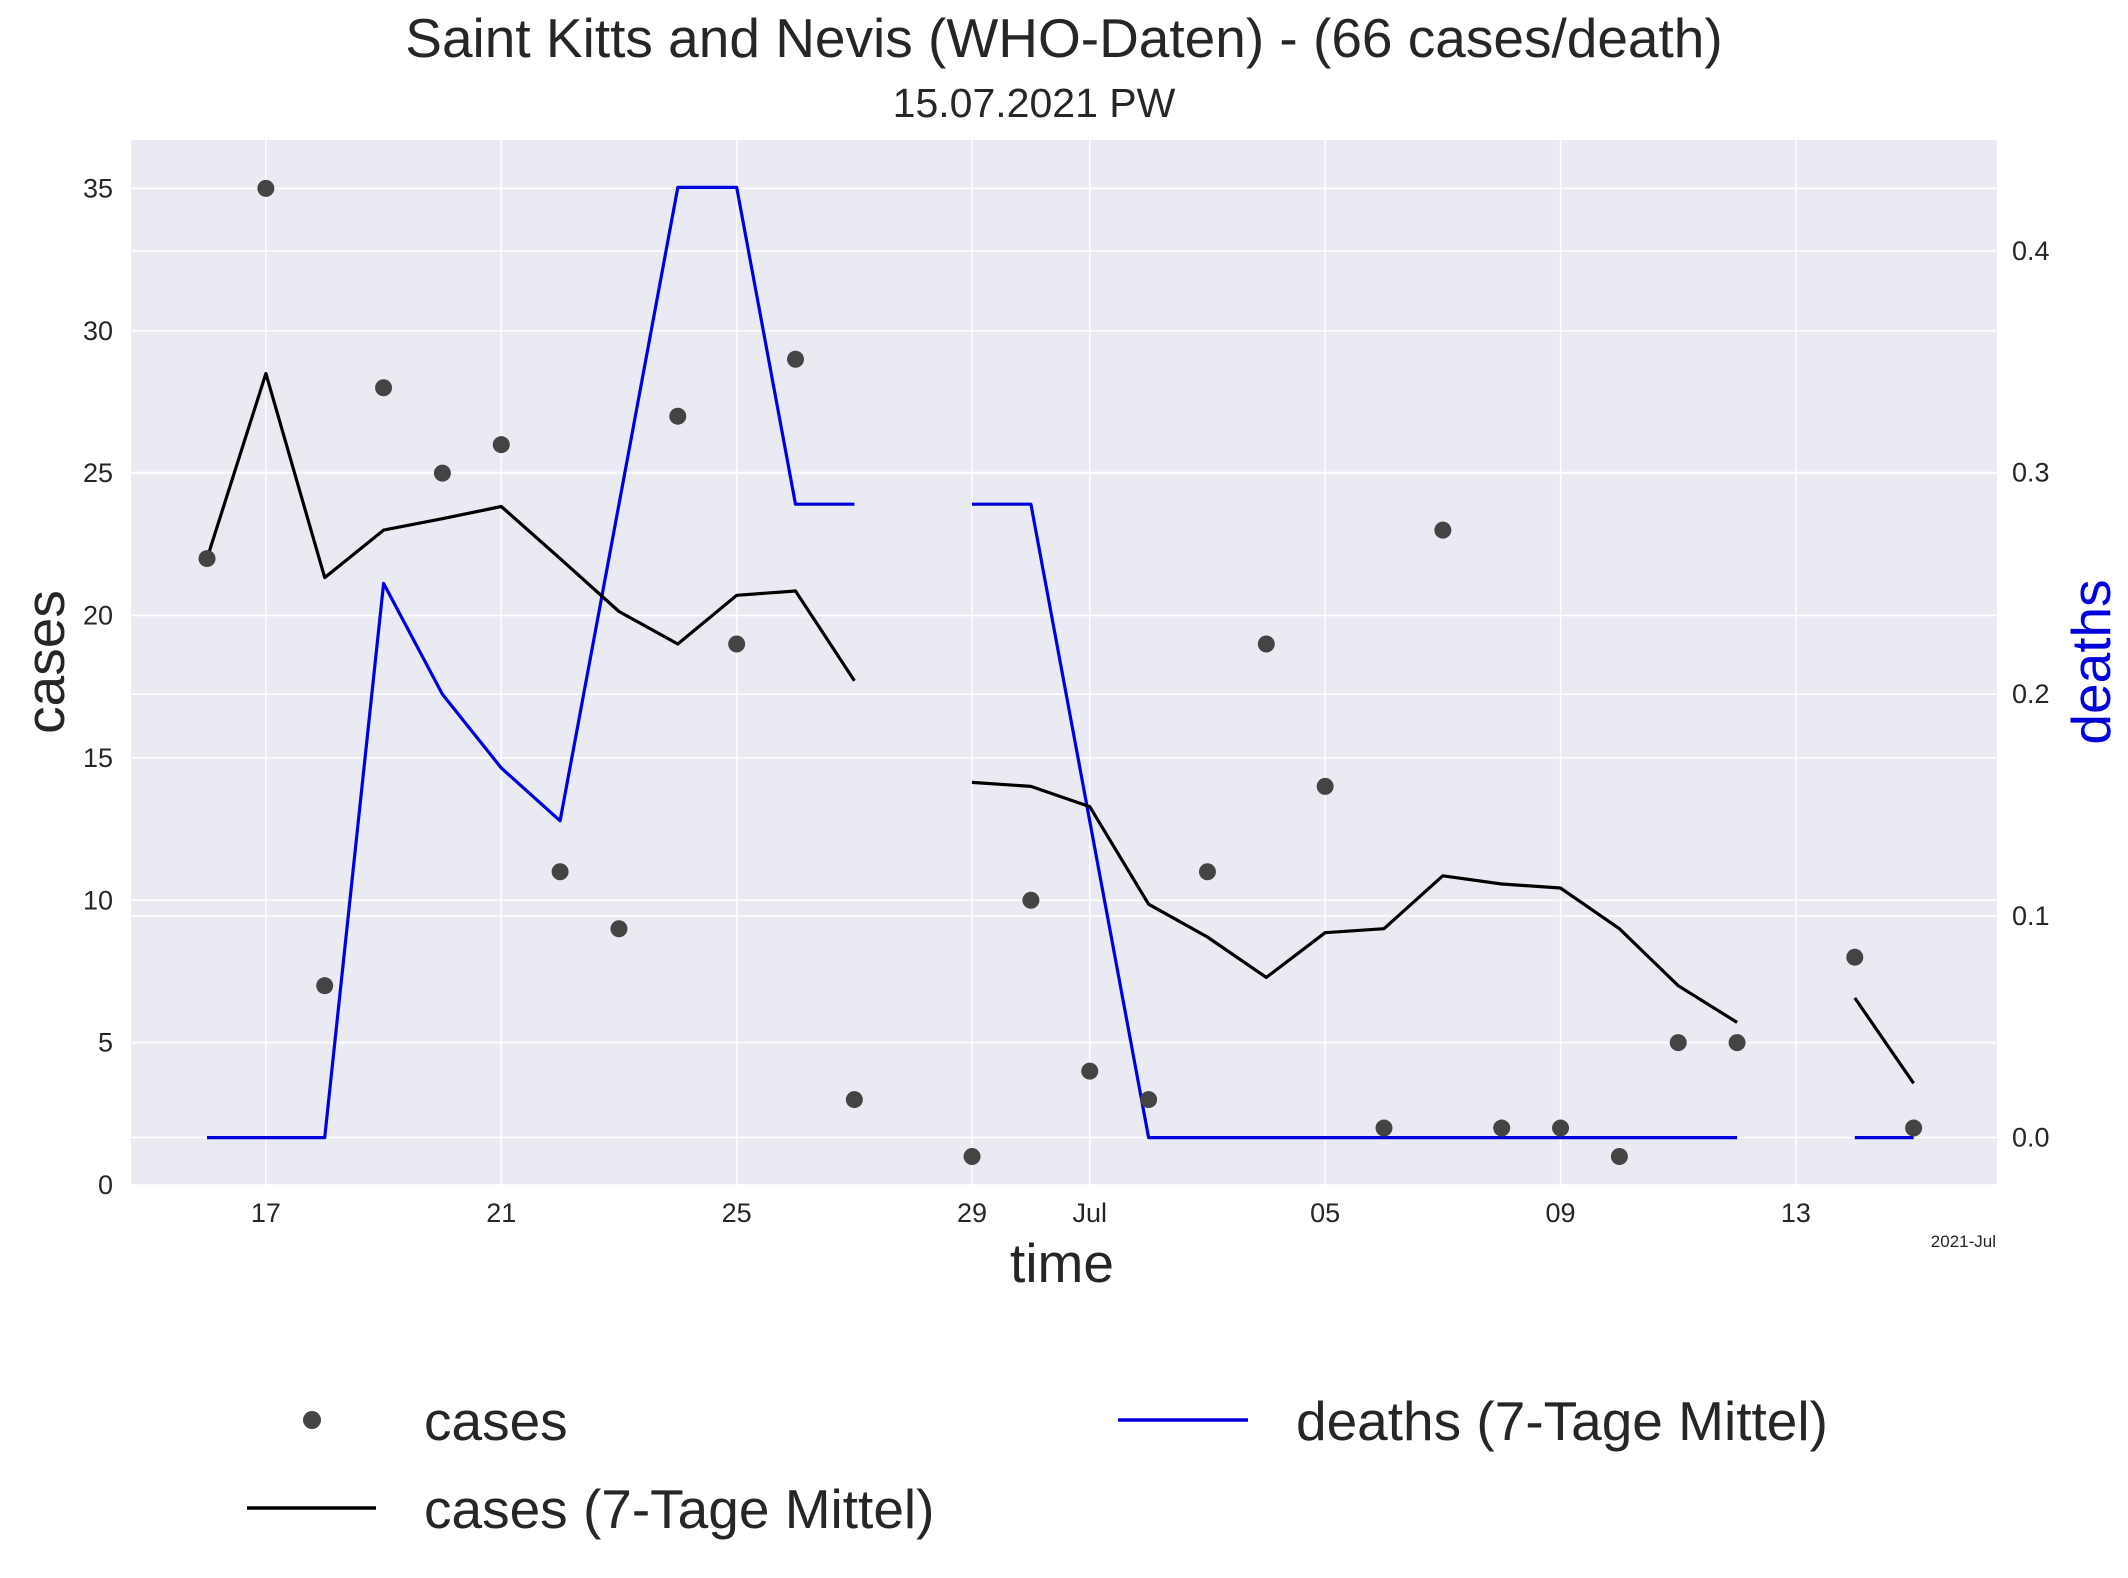 Image resolution: width=2128 pixels, height=1578 pixels. Describe the element at coordinates (679, 1509) in the screenshot. I see `legend-label-cases-mean: cases (7-Tage Mittel)` at that location.